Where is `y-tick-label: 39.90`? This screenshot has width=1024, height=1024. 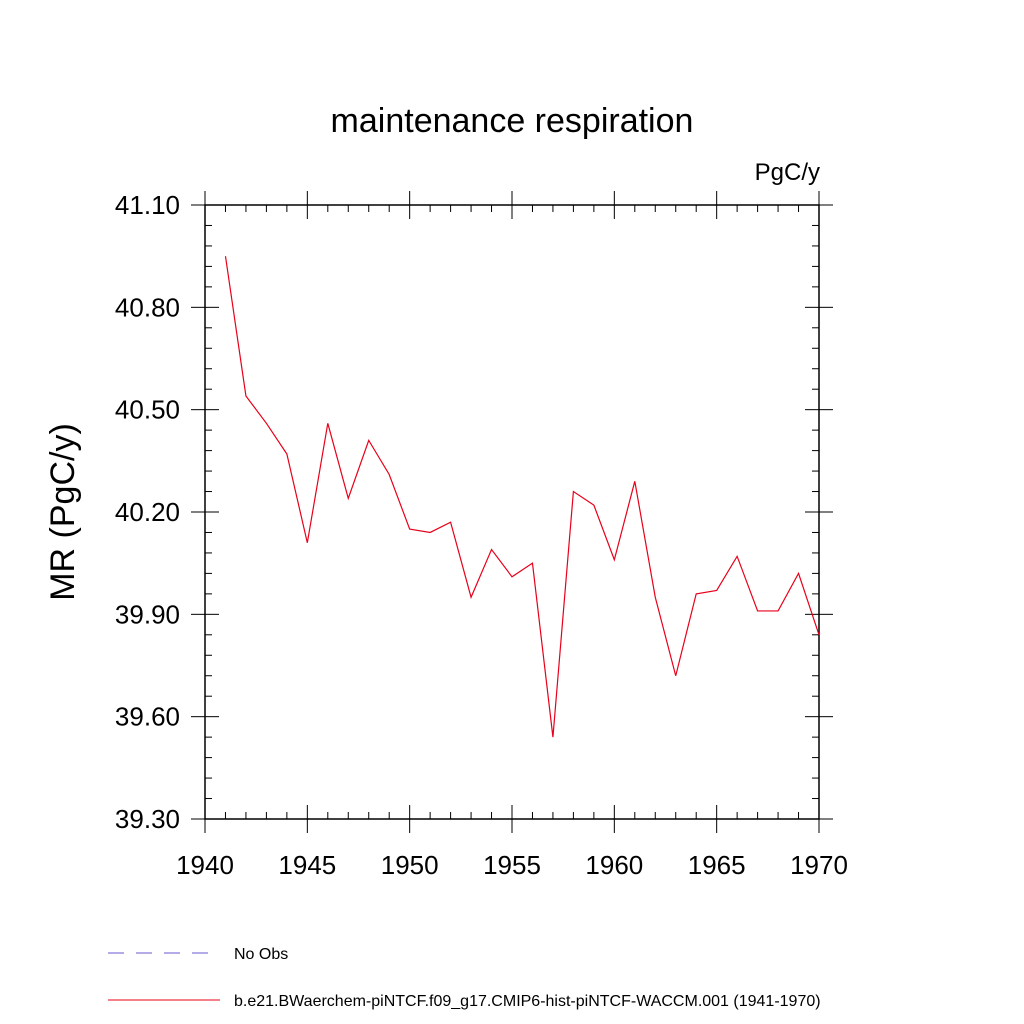
y-tick-label: 39.90 is located at coordinates (147, 614).